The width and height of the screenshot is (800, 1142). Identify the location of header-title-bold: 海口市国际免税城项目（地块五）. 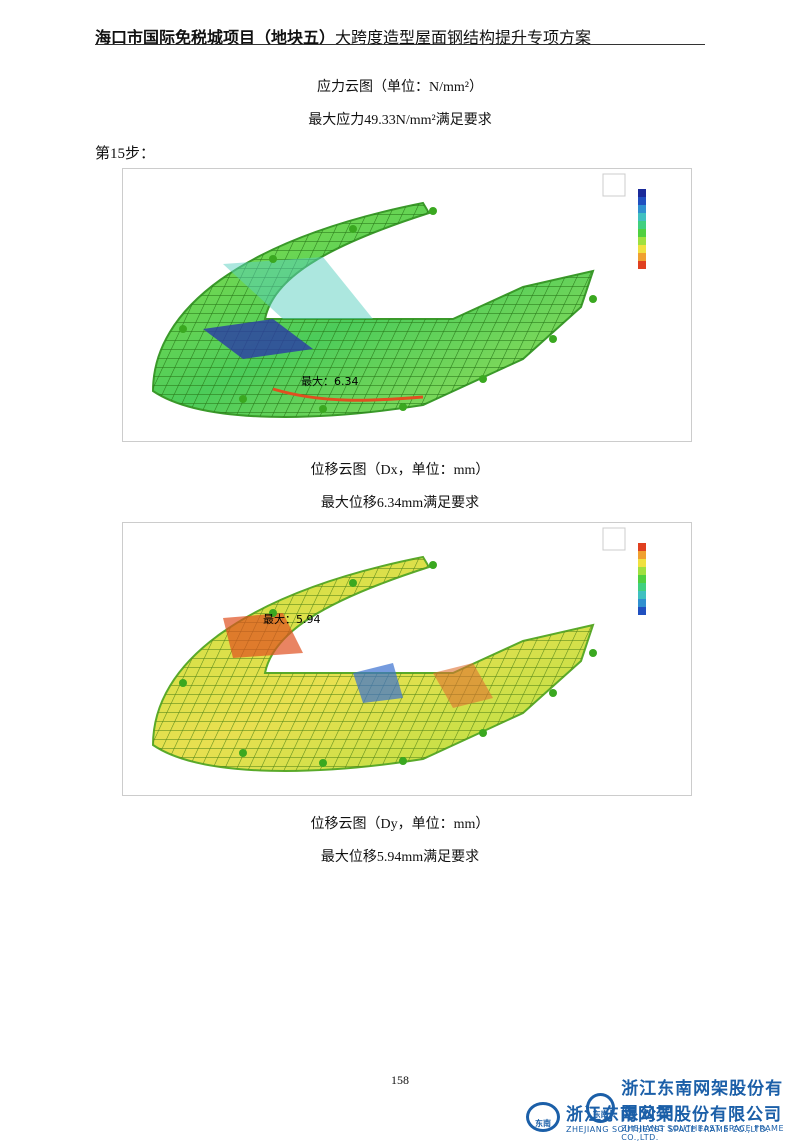
(215, 37).